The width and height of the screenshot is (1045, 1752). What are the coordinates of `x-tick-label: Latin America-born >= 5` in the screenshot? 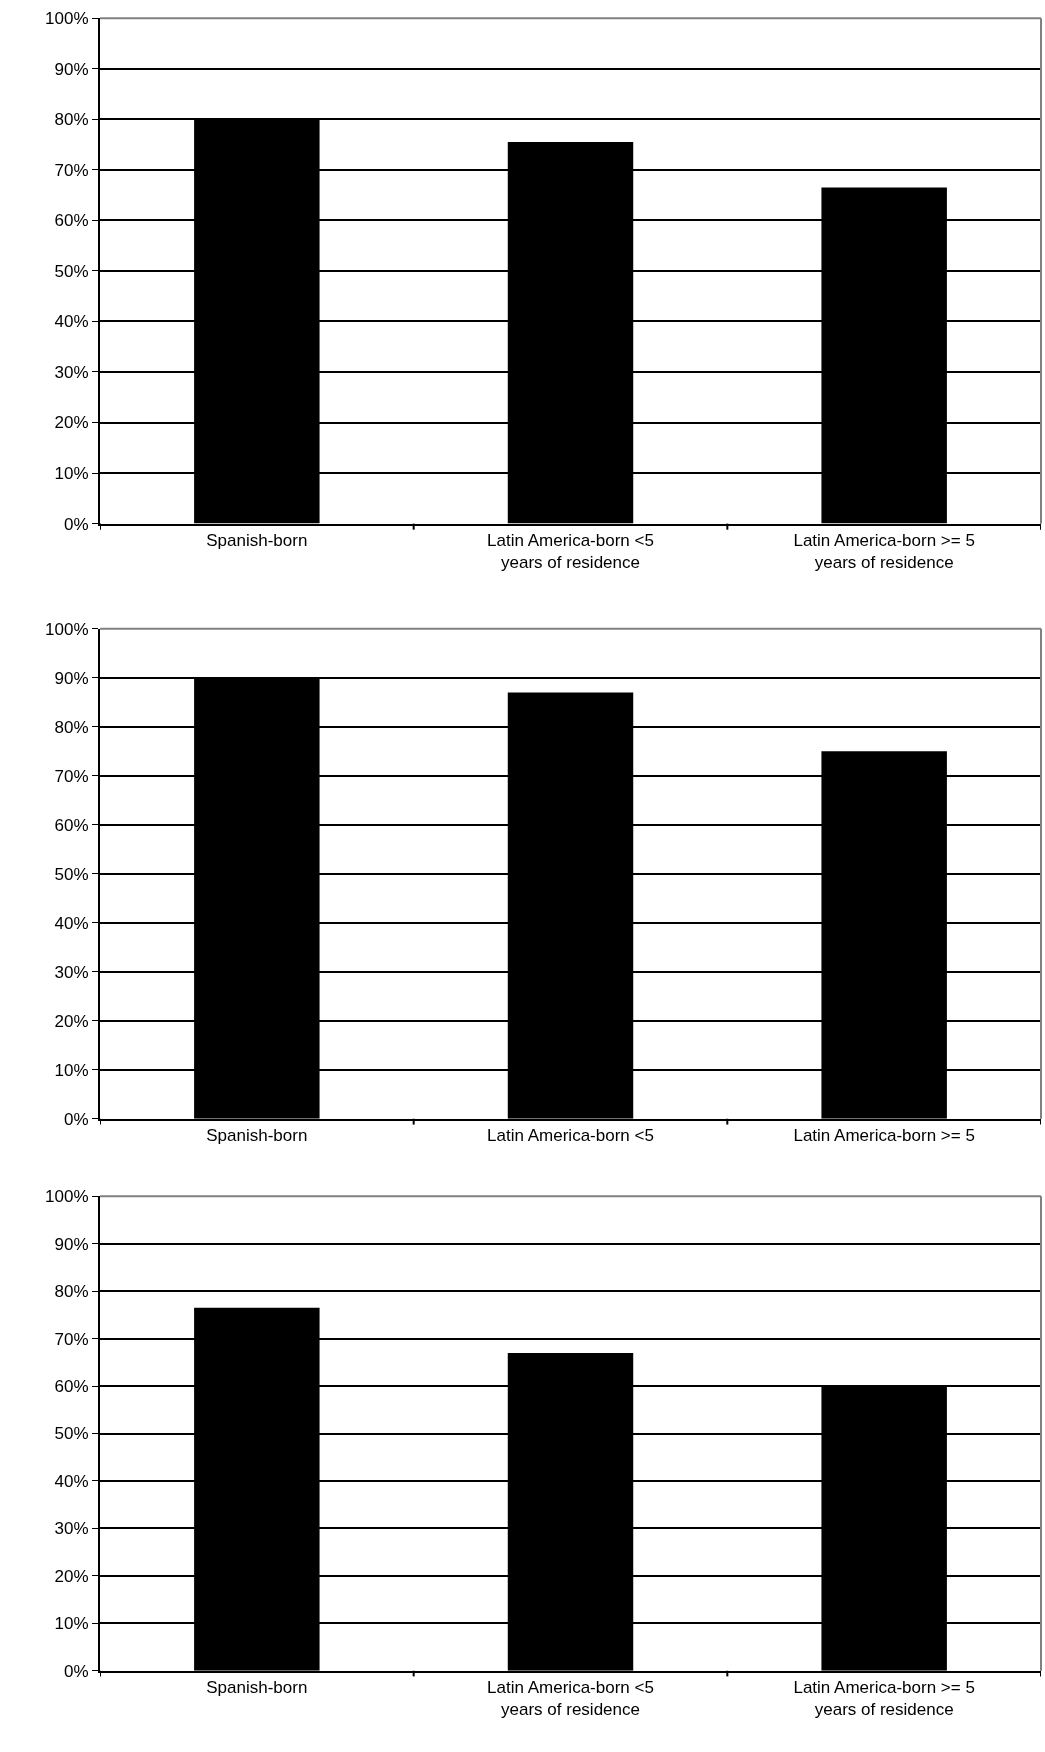 It's located at (884, 1136).